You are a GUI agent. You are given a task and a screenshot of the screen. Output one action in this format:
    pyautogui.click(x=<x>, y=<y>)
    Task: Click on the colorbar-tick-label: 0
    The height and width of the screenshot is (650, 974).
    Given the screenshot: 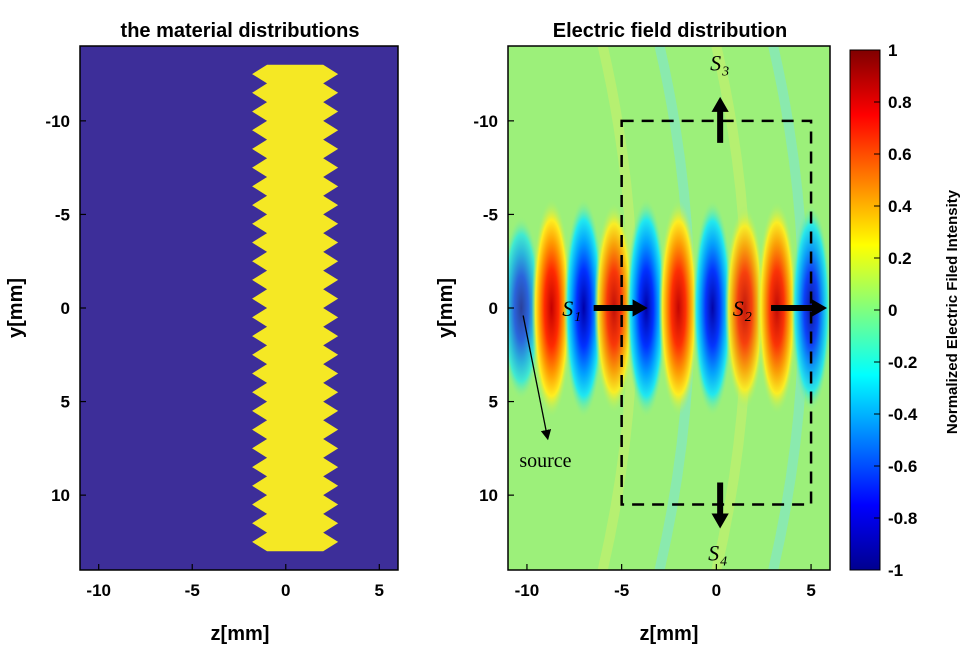 What is the action you would take?
    pyautogui.click(x=892, y=310)
    